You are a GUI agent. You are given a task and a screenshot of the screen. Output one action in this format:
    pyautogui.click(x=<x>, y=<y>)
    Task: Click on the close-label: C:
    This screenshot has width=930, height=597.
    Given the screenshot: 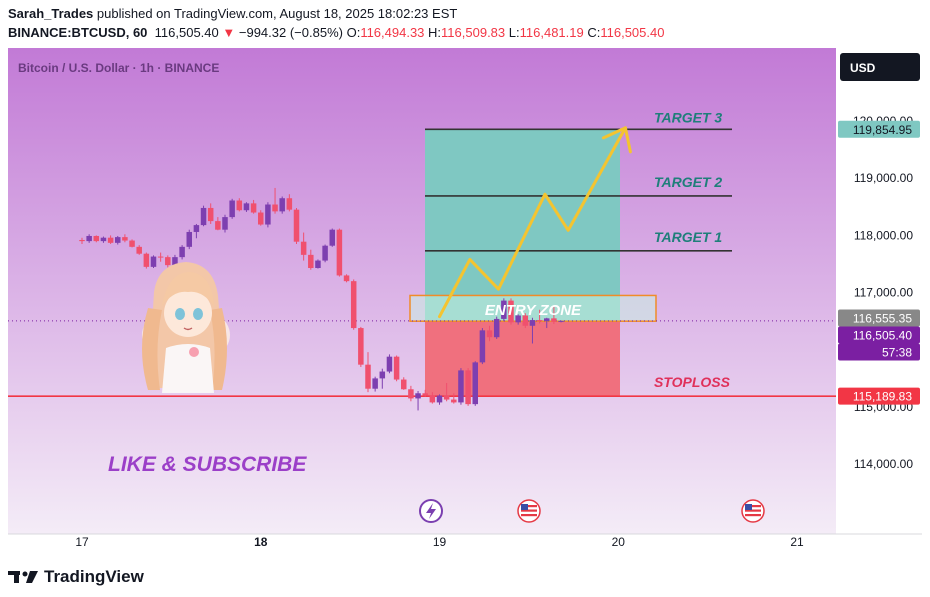 What is the action you would take?
    pyautogui.click(x=594, y=32)
    